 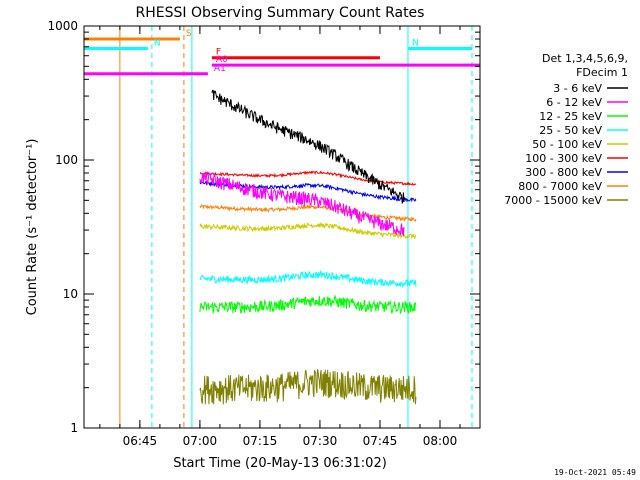 What do you see at coordinates (563, 172) in the screenshot?
I see `legend-label-300-800-kev: 300 - 800 keV` at bounding box center [563, 172].